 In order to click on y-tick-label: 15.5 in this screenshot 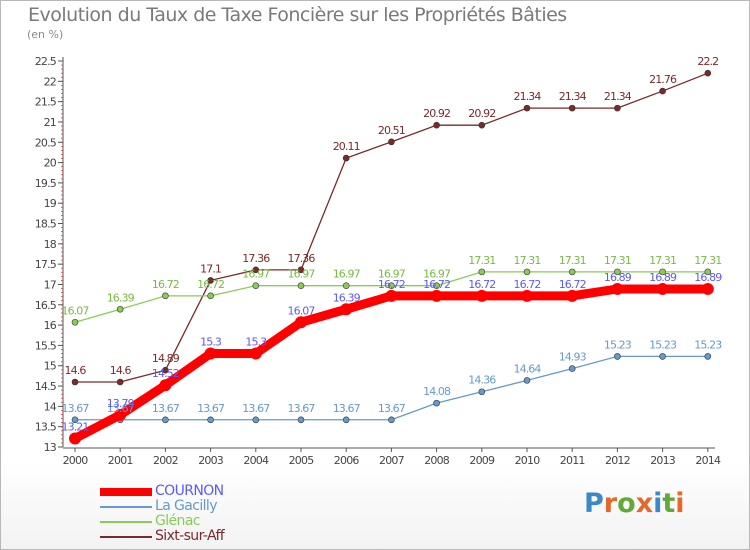, I will do `click(46, 345)`.